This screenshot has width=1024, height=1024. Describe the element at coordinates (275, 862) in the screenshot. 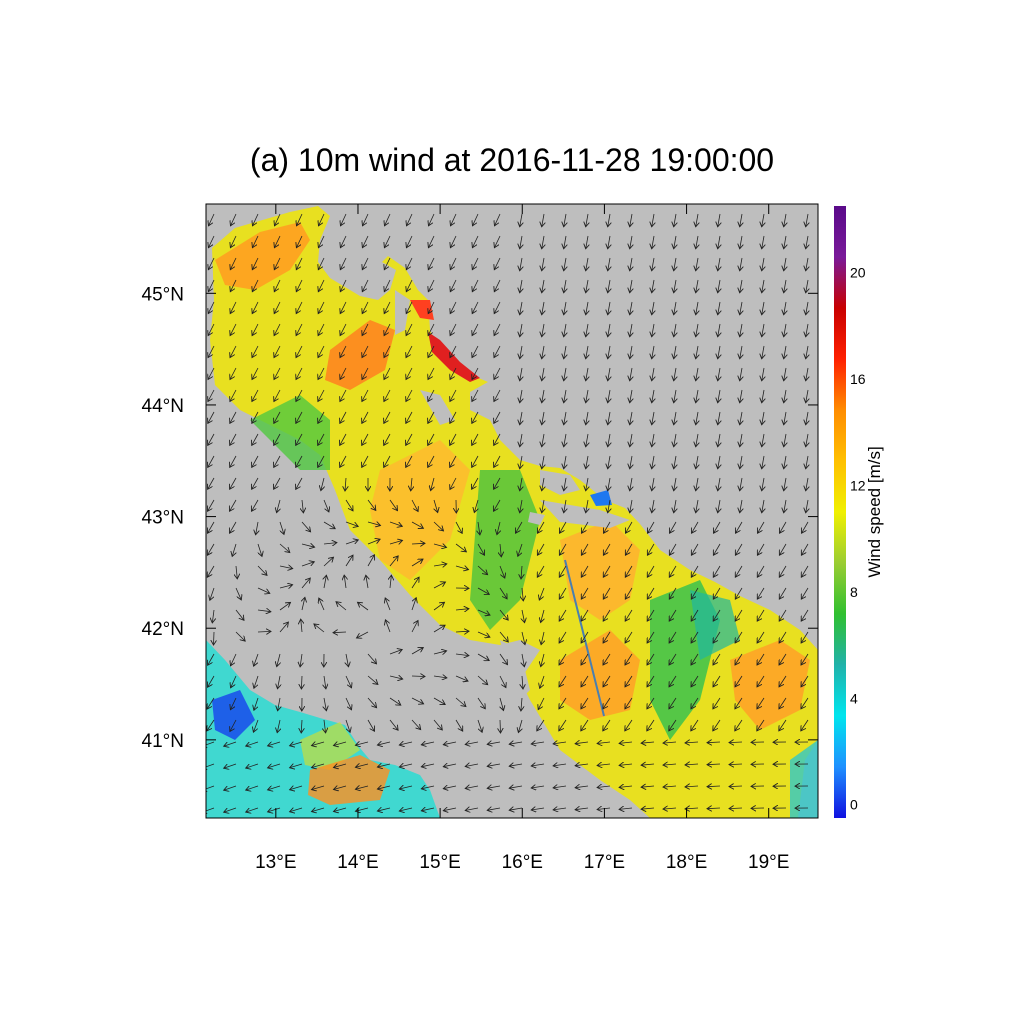

I see `lon-tick-label: 13°E` at that location.